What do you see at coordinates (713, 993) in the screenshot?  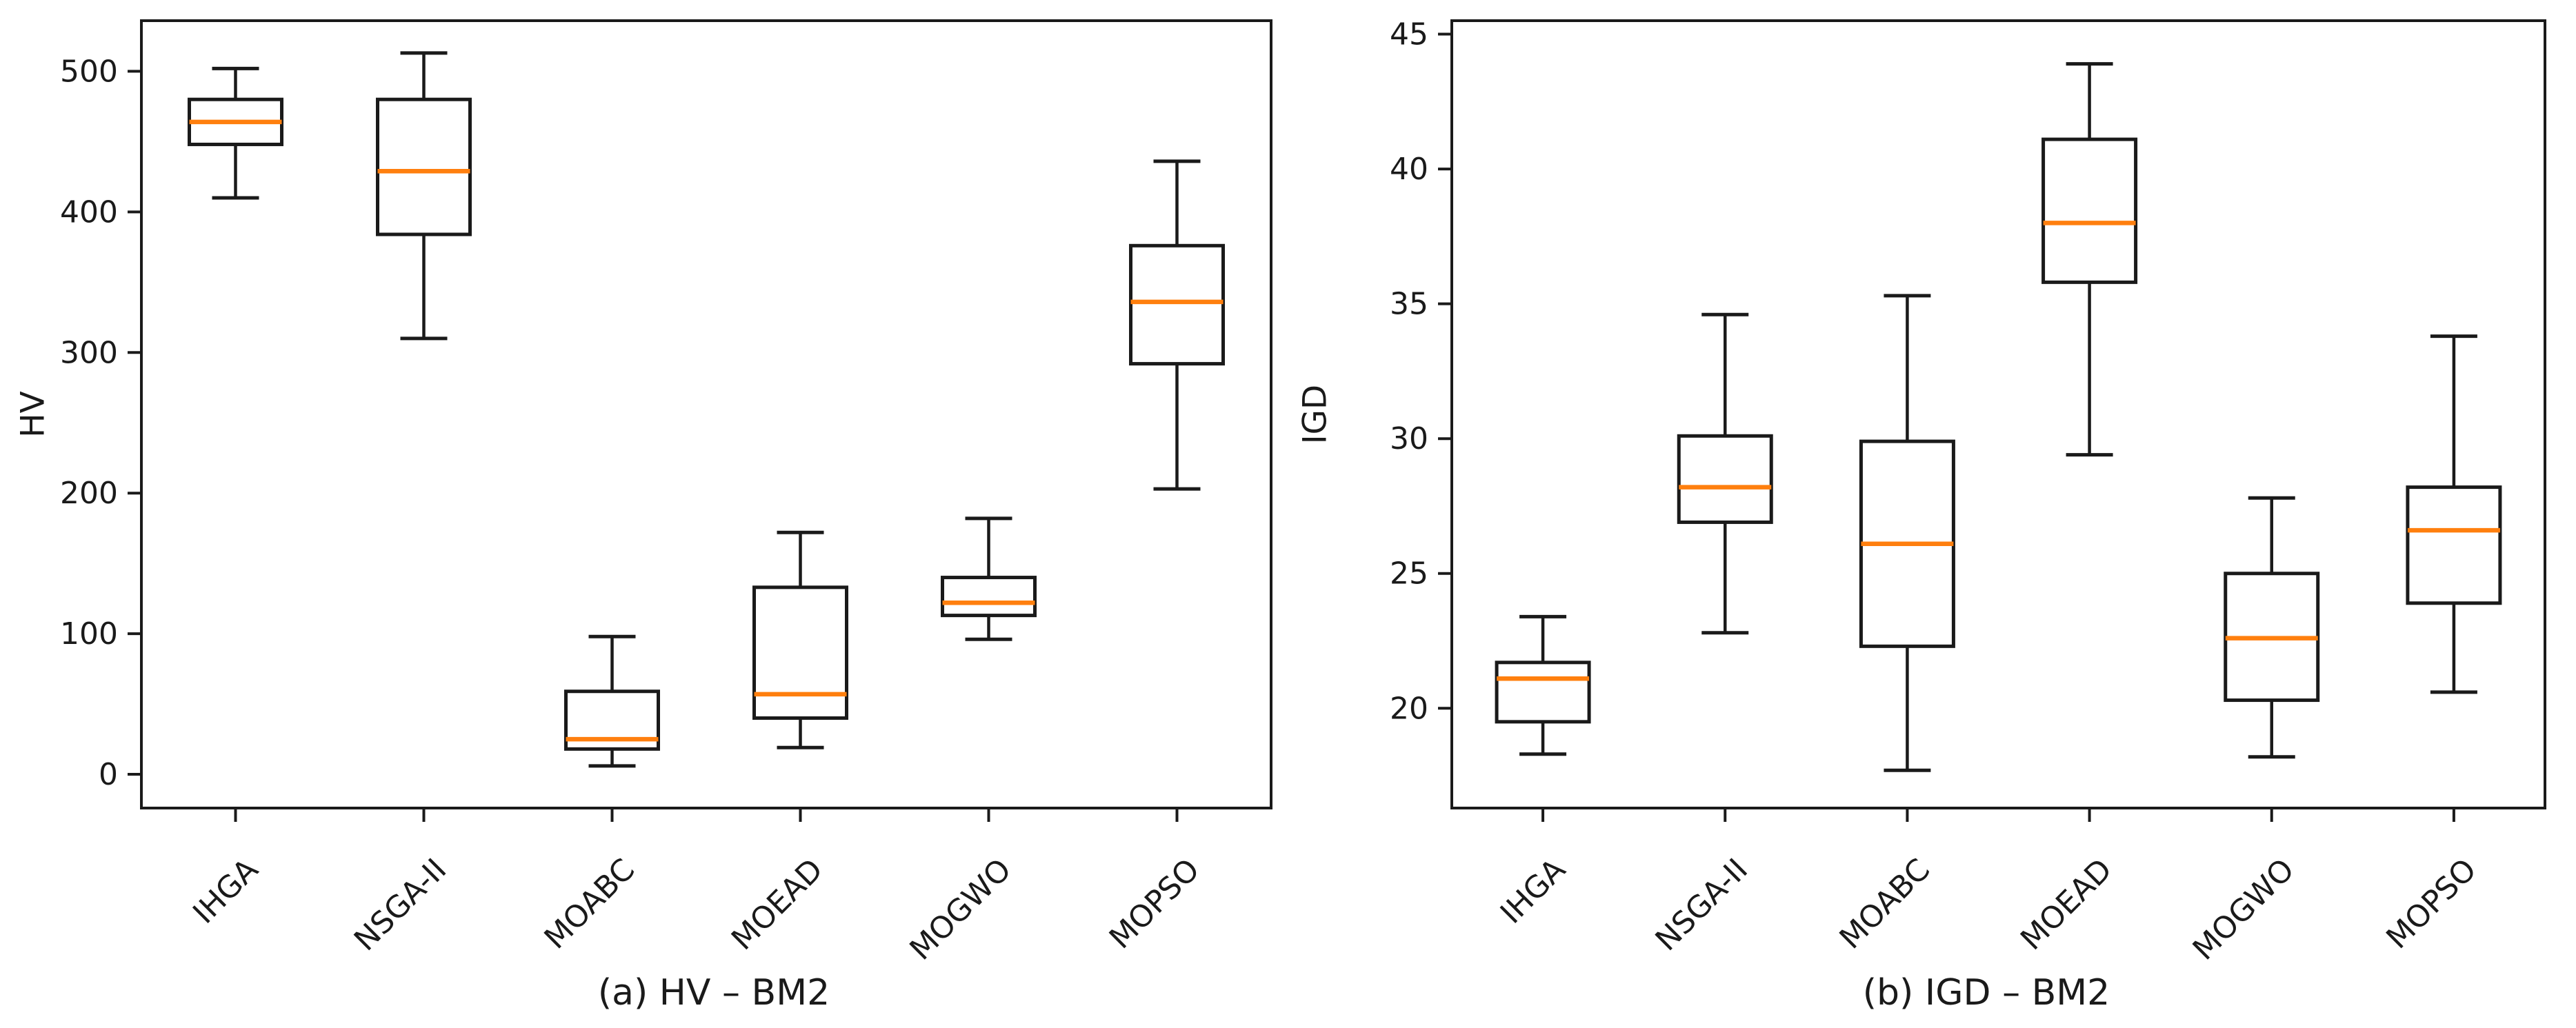 I see `subplot-caption-a: (a) HV – BM2` at bounding box center [713, 993].